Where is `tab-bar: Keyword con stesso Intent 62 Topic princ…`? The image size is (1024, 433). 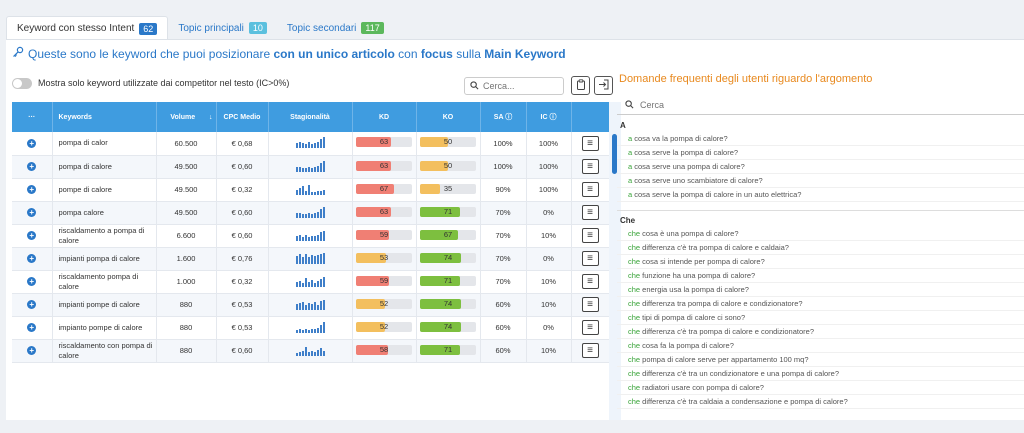
tab-bar: Keyword con stesso Intent 62 Topic princ… is located at coordinates (200, 28).